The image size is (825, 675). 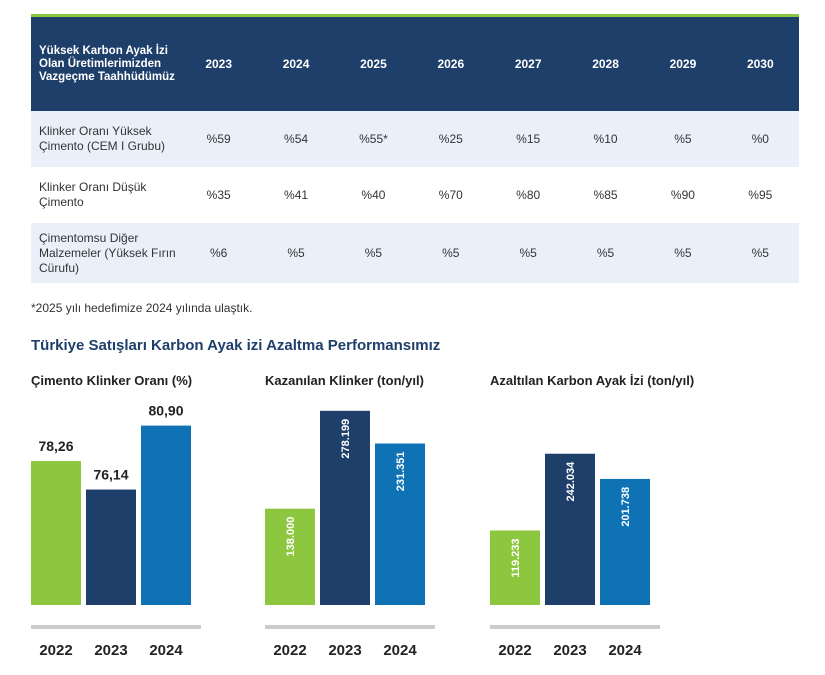 What do you see at coordinates (683, 64) in the screenshot?
I see `year-header: 2029` at bounding box center [683, 64].